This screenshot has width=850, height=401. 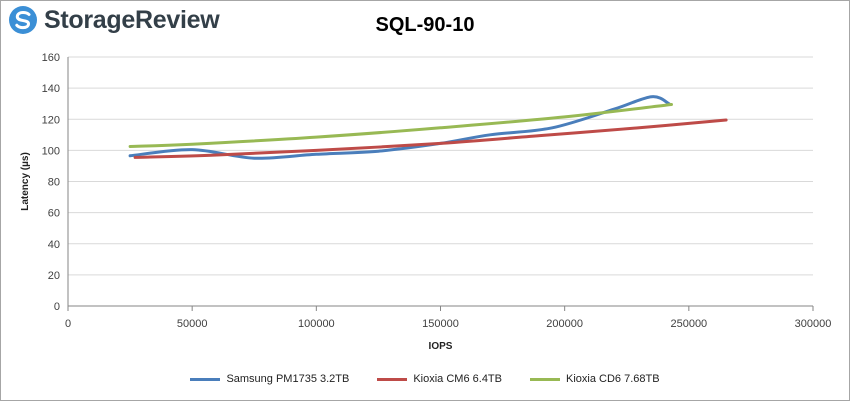 I want to click on series-line-kioxia-cd6-7-68tb, so click(x=400, y=125).